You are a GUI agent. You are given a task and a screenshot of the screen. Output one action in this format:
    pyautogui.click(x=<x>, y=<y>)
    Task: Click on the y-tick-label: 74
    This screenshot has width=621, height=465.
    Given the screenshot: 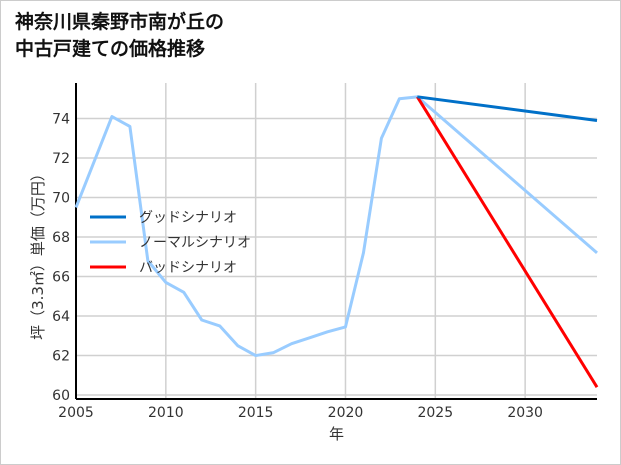 What is the action you would take?
    pyautogui.click(x=61, y=120)
    